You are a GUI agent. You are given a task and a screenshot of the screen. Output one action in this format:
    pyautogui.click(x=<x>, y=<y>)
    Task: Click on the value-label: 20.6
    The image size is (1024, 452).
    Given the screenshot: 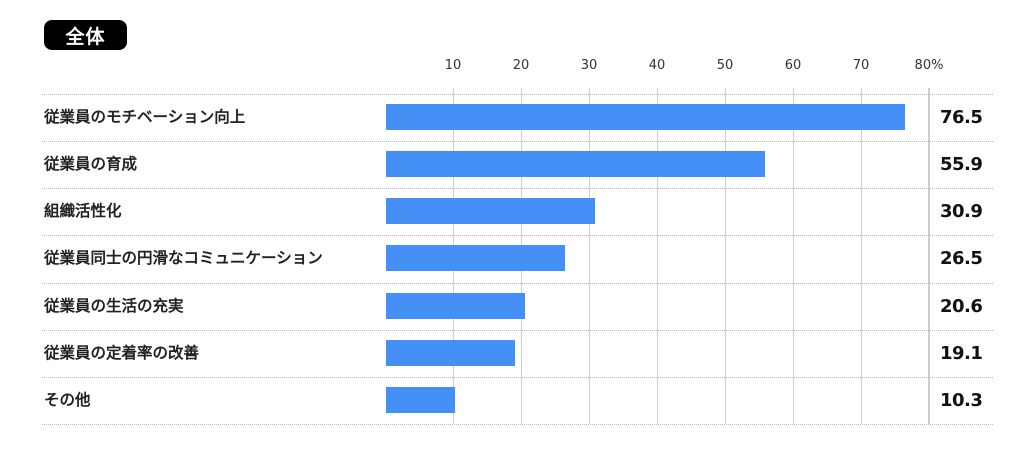 What is the action you would take?
    pyautogui.click(x=961, y=306)
    